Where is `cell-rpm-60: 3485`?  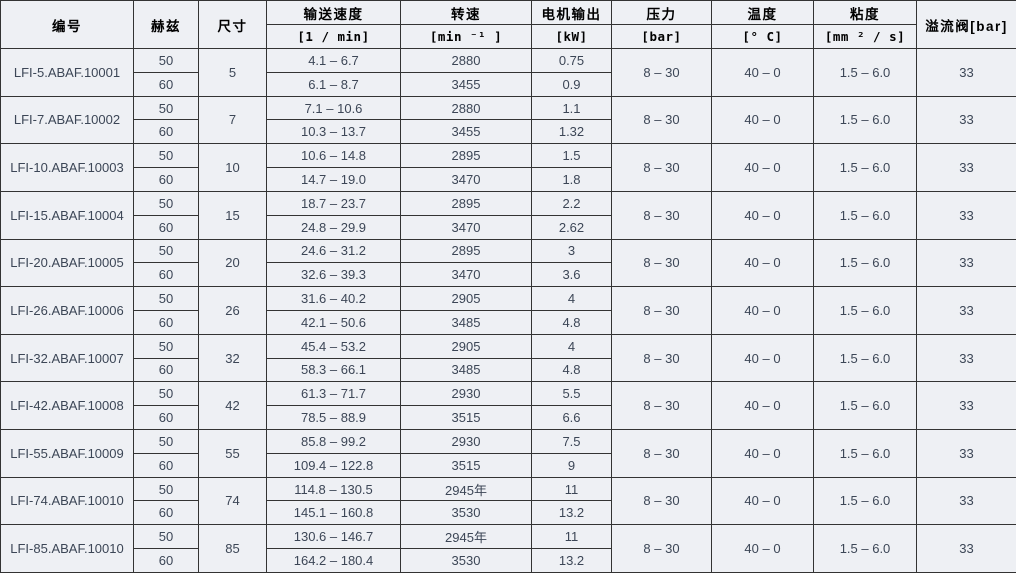
cell-rpm-60: 3485 is located at coordinates (466, 370).